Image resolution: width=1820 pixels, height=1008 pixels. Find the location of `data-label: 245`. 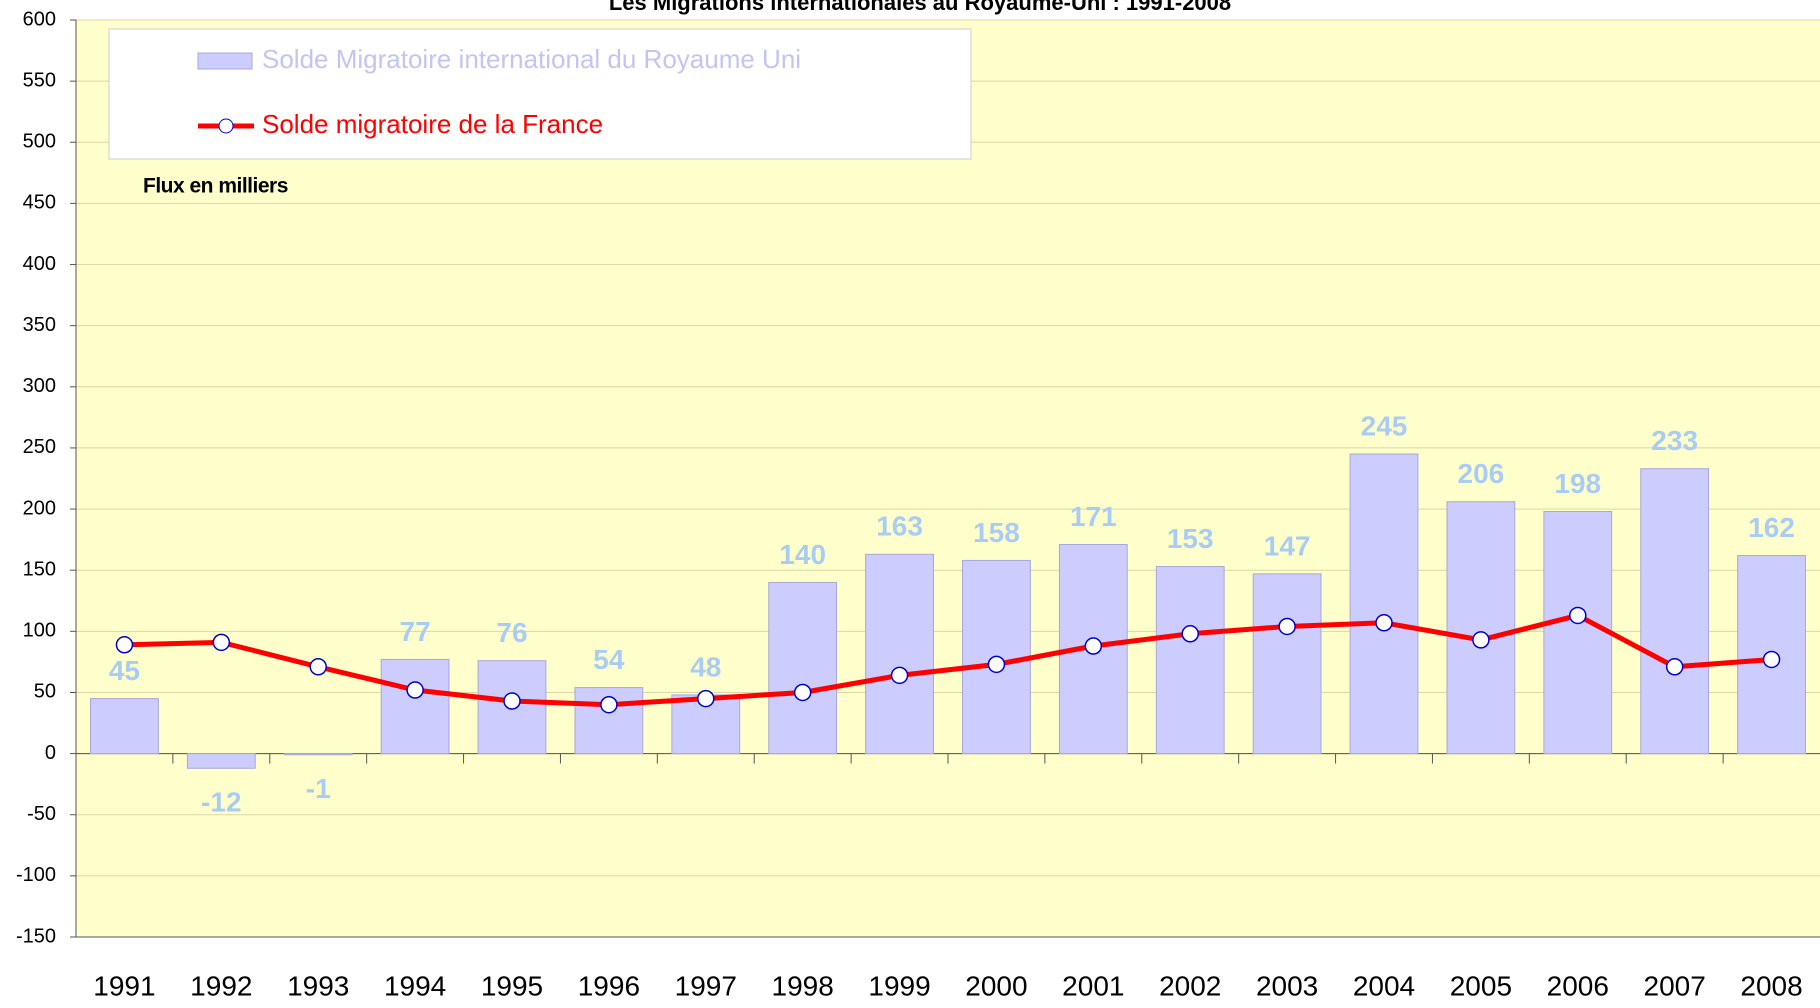

data-label: 245 is located at coordinates (1384, 425).